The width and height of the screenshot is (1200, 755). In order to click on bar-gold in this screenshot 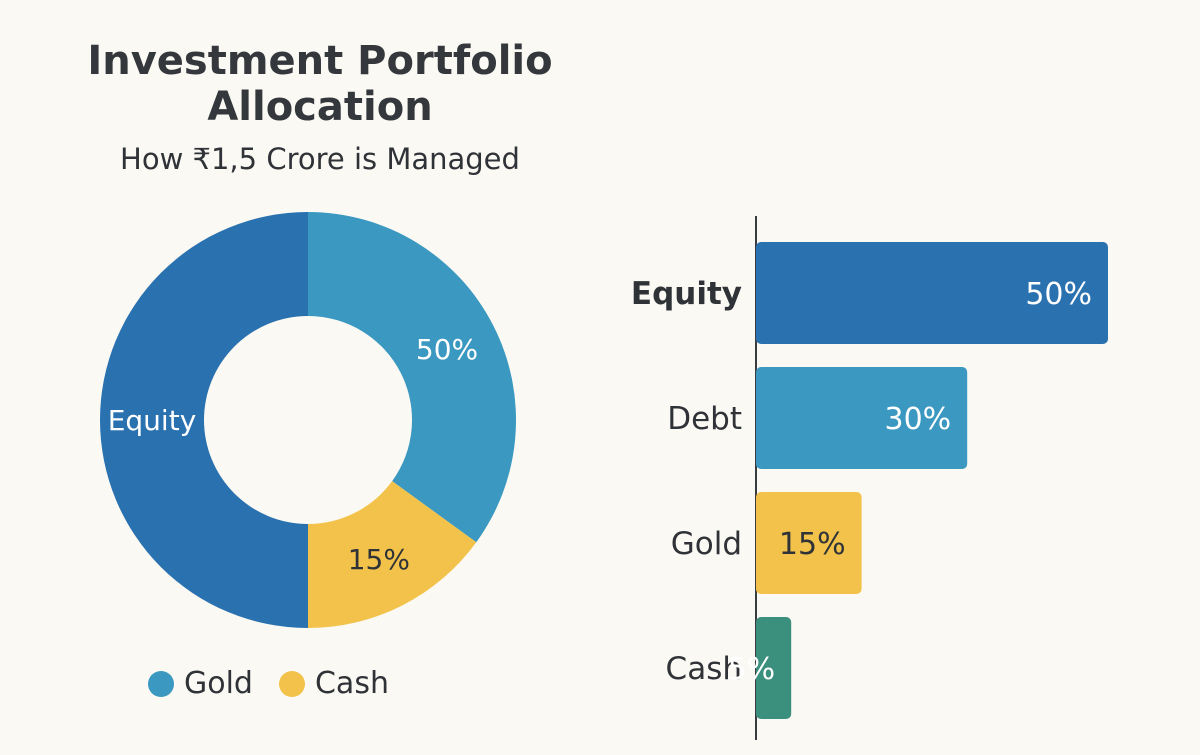, I will do `click(809, 543)`.